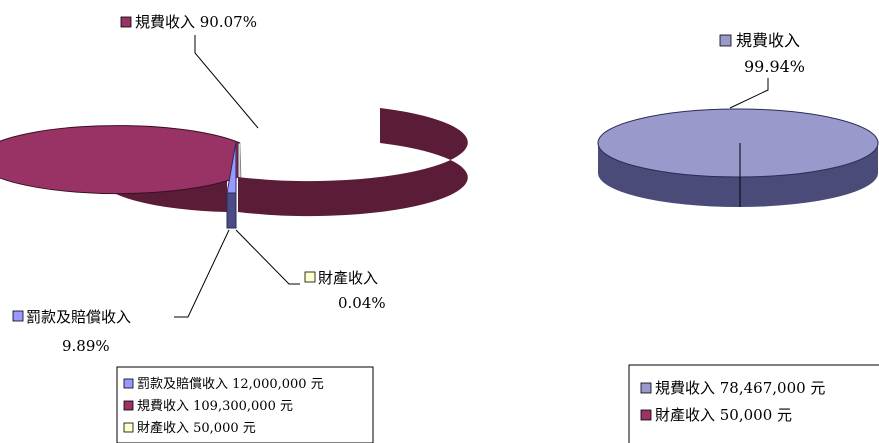 The height and width of the screenshot is (443, 879). Describe the element at coordinates (86, 346) in the screenshot. I see `label-fines-pct: 9.89%` at that location.